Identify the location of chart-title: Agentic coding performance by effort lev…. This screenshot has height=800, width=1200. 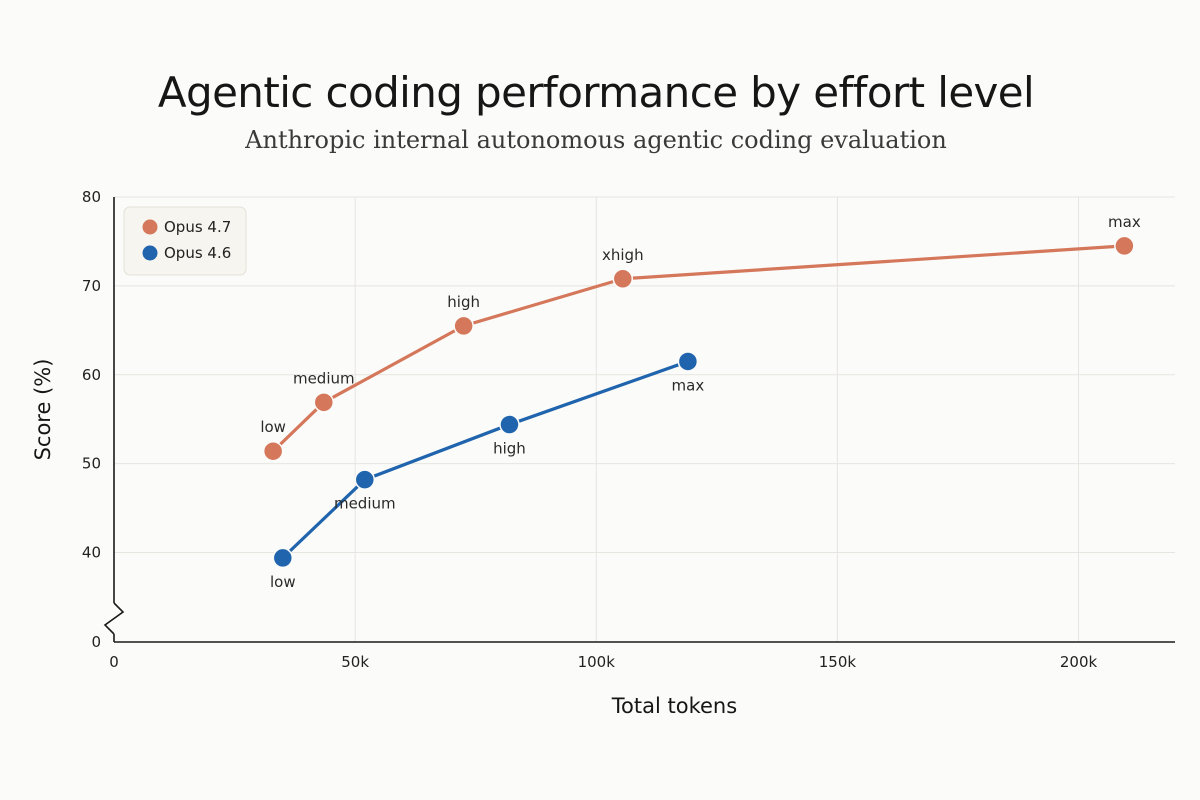
(596, 92).